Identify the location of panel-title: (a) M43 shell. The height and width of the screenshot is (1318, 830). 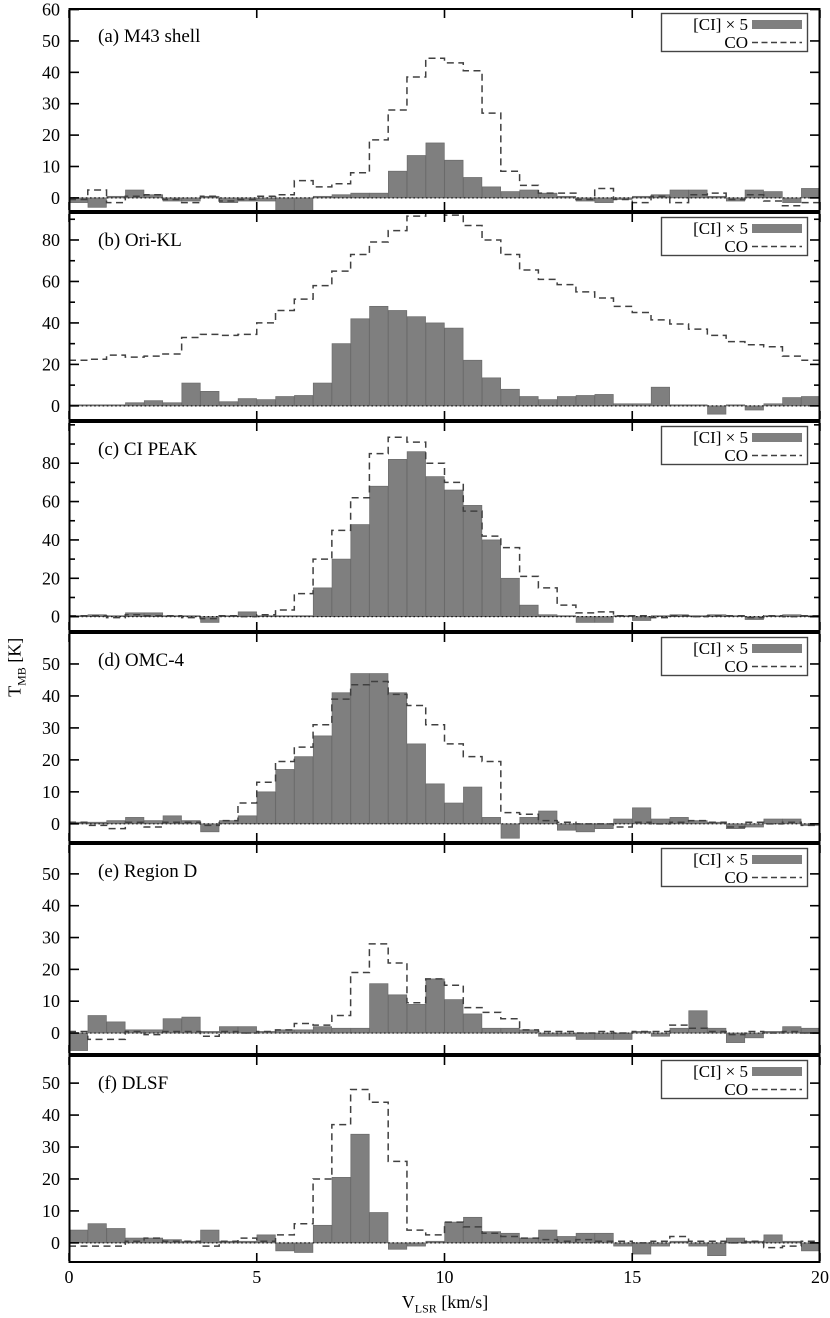
(149, 36).